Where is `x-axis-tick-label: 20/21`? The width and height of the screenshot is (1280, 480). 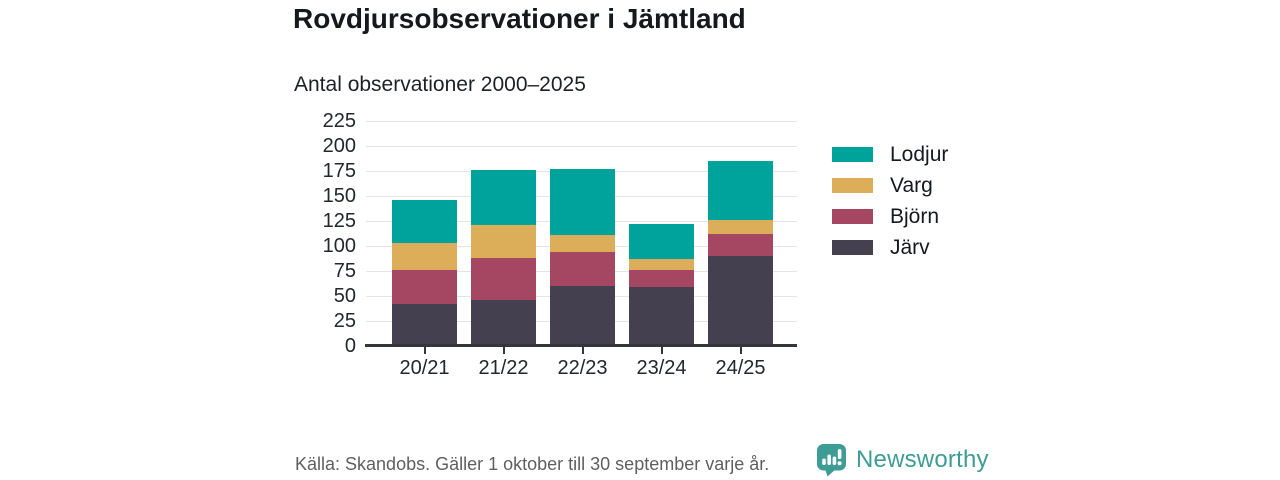 x-axis-tick-label: 20/21 is located at coordinates (424, 368).